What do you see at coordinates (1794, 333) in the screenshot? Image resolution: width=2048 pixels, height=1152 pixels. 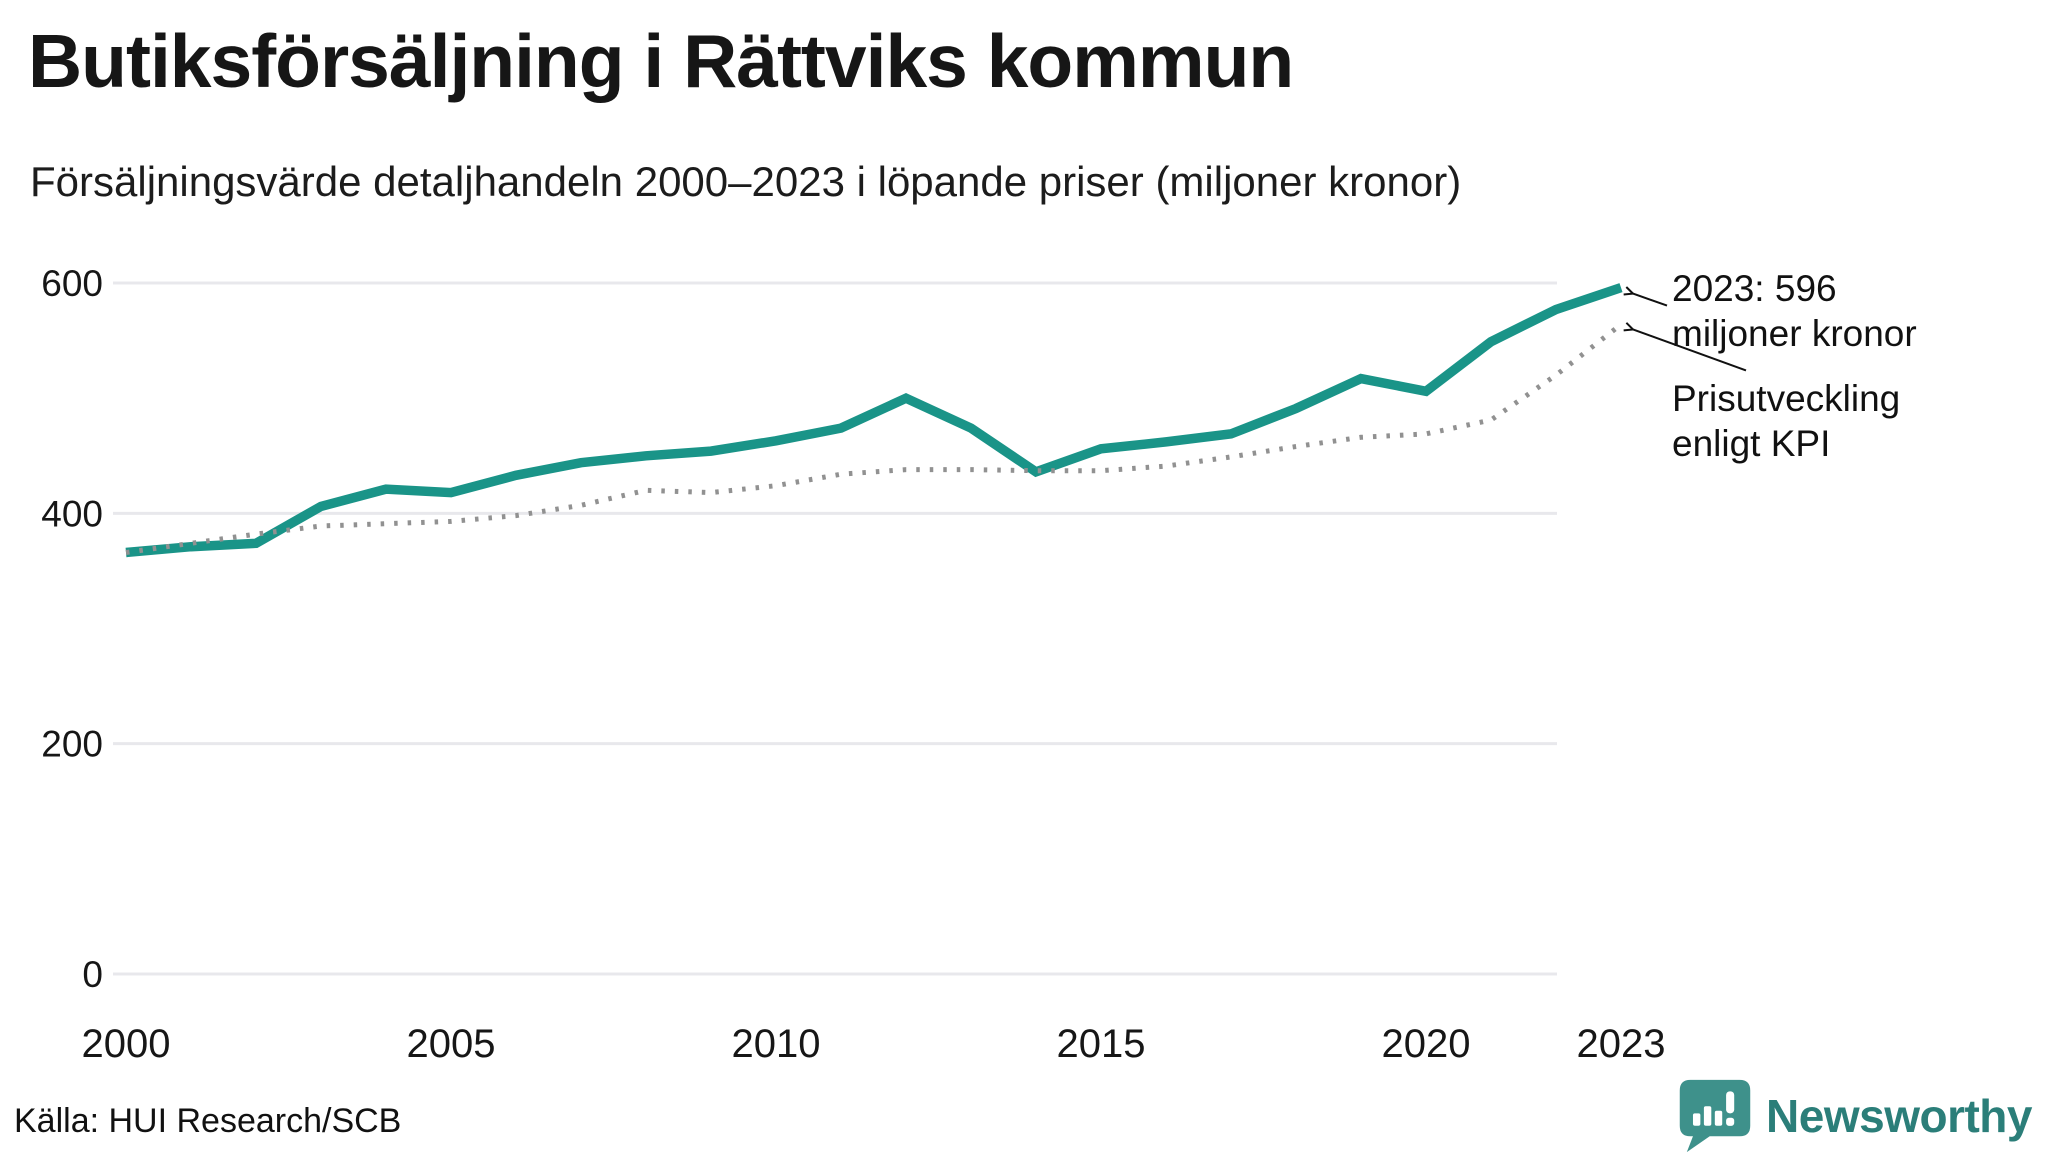 I see `annotation-line: miljoner kronor` at bounding box center [1794, 333].